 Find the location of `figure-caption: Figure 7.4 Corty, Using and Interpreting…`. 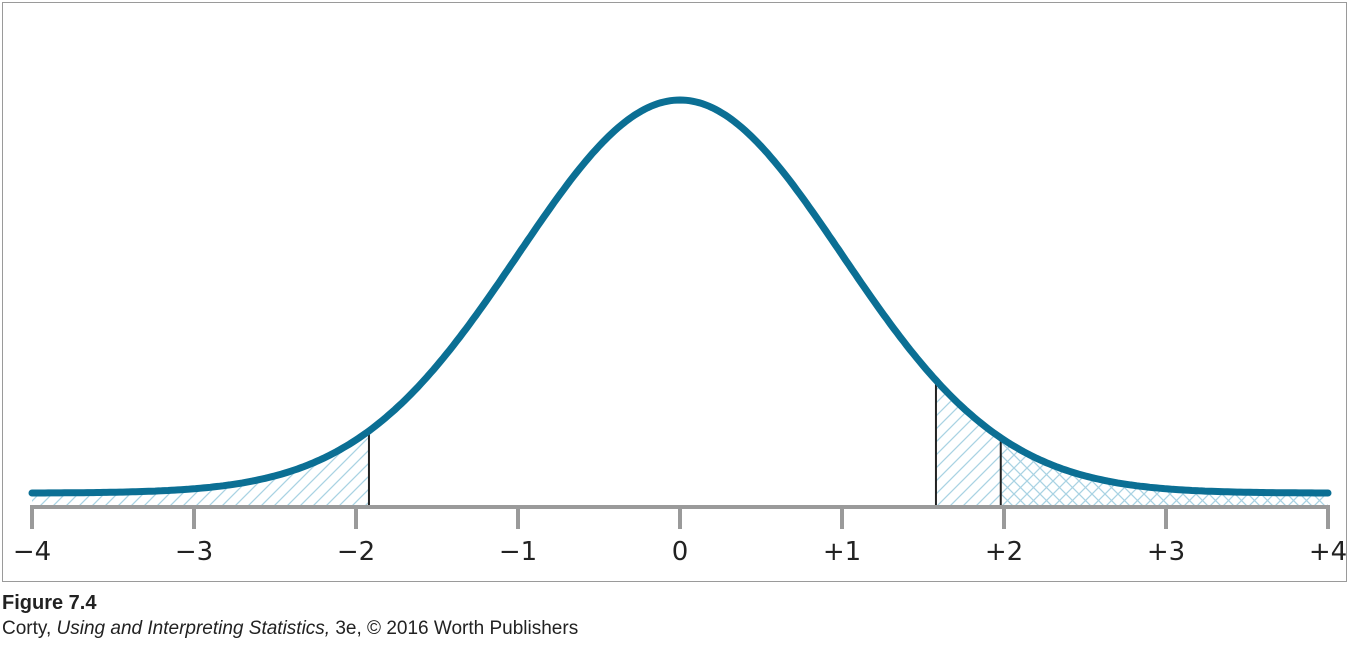

figure-caption: Figure 7.4 Corty, Using and Interpreting… is located at coordinates (290, 616).